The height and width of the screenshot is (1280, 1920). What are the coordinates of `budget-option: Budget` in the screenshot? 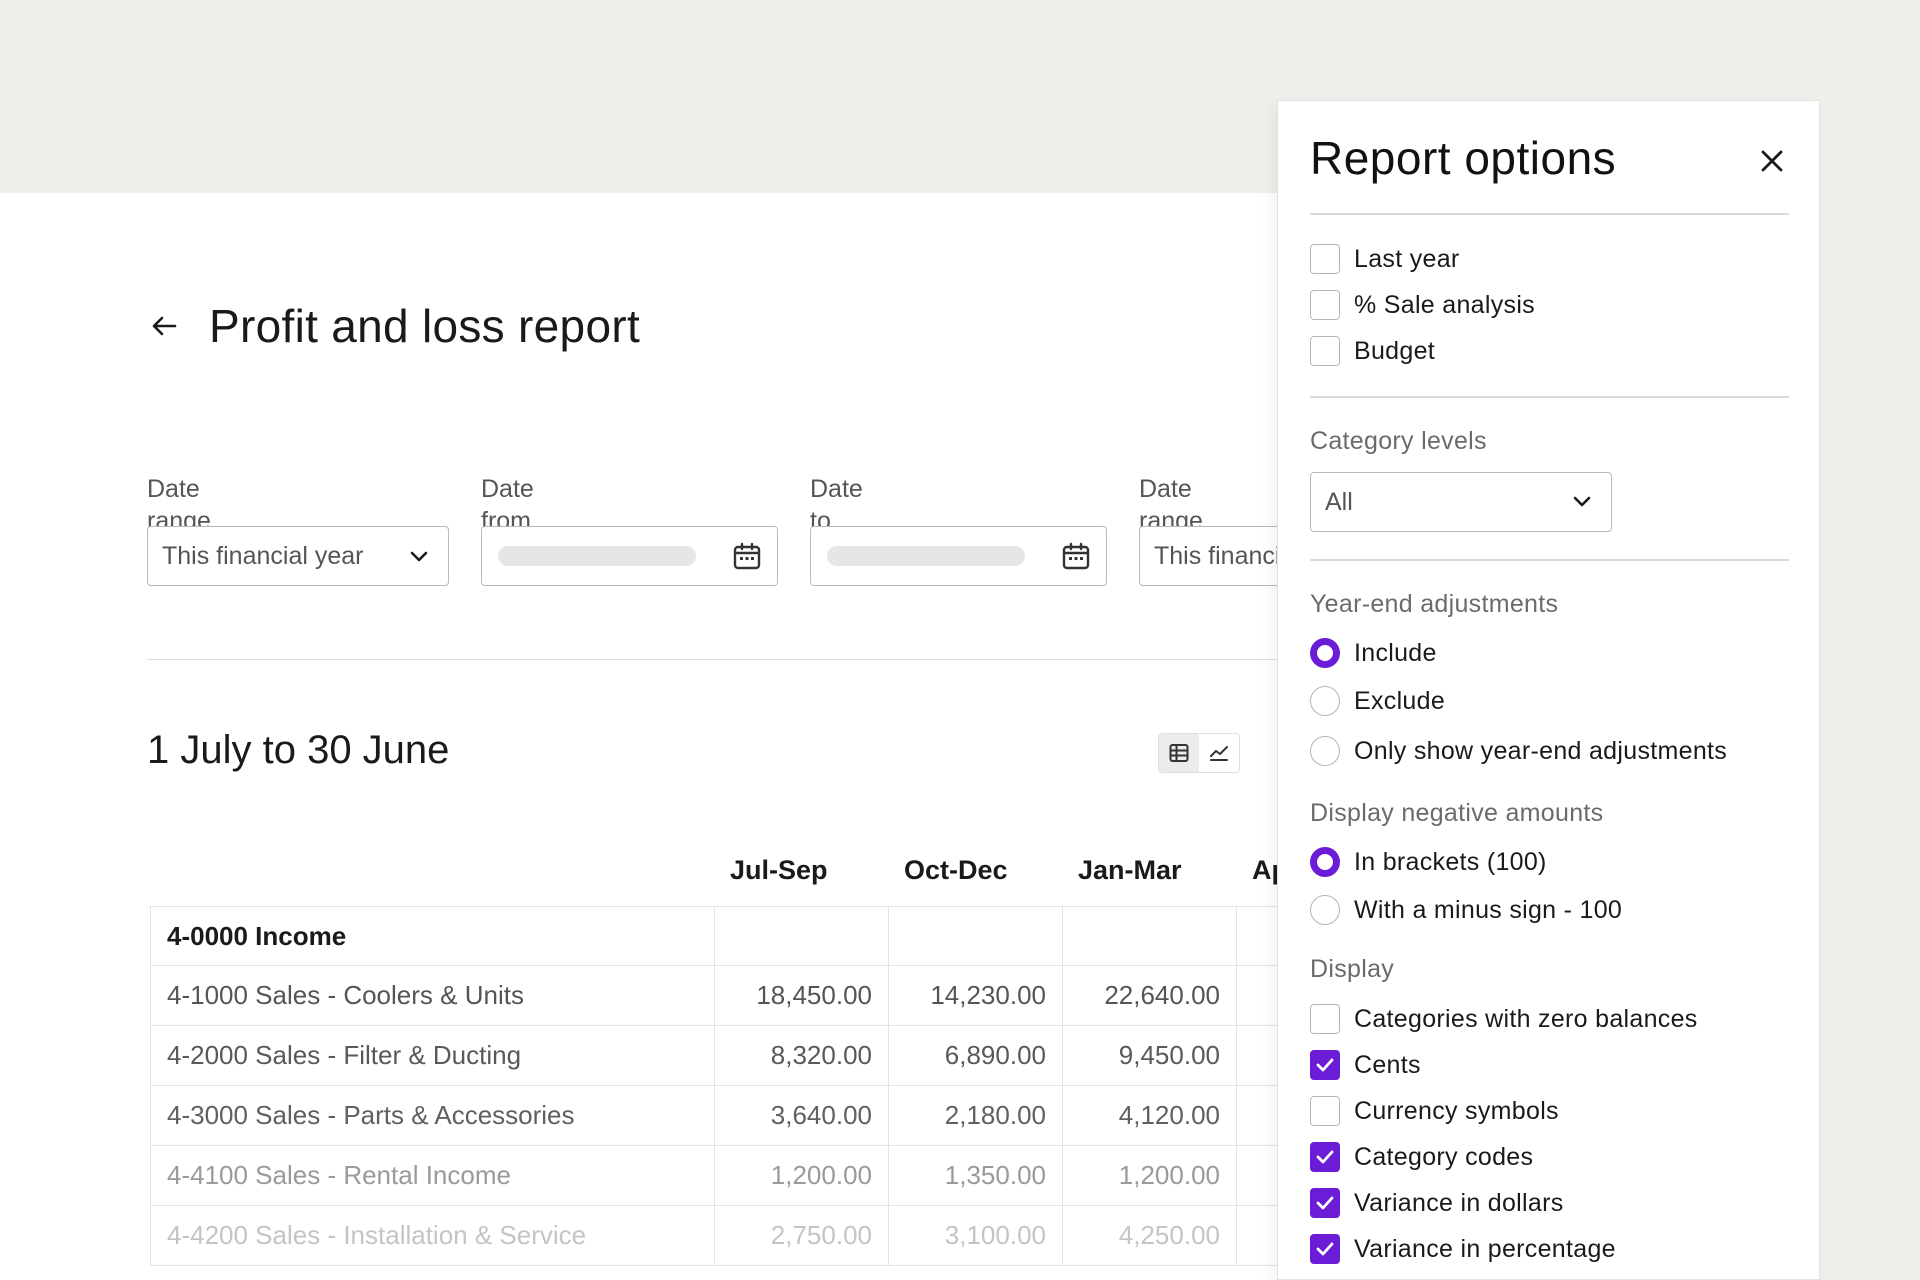 It's located at (1372, 351).